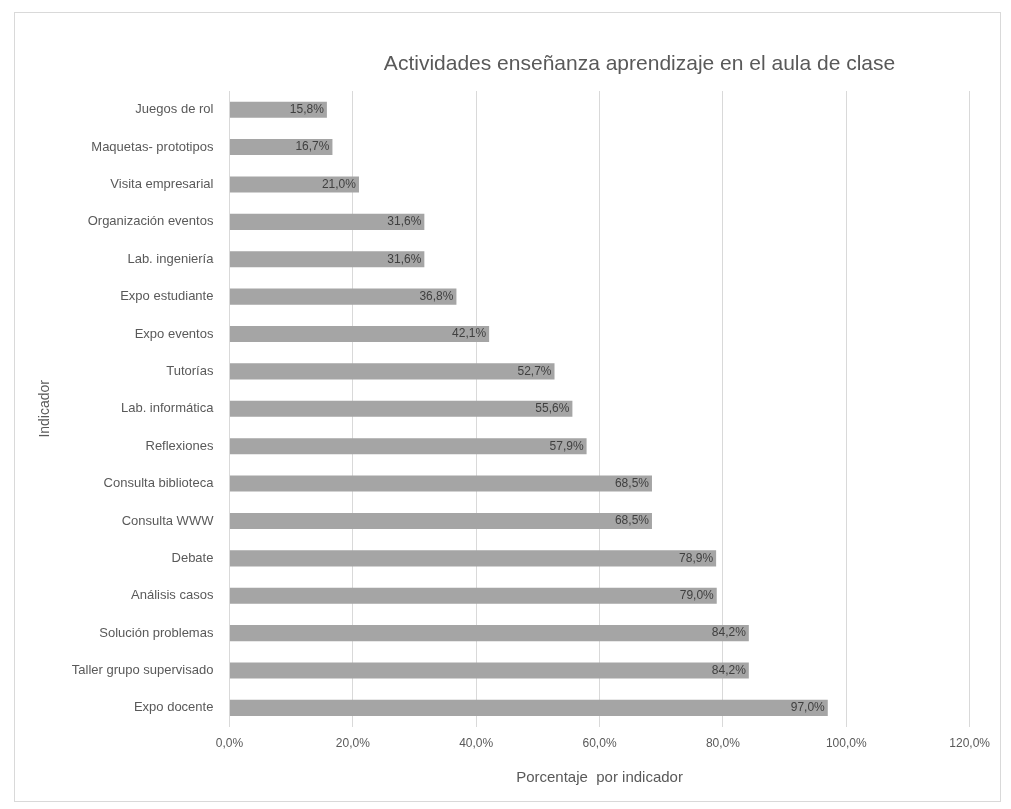  Describe the element at coordinates (339, 183) in the screenshot. I see `data-label: 21,0%` at that location.